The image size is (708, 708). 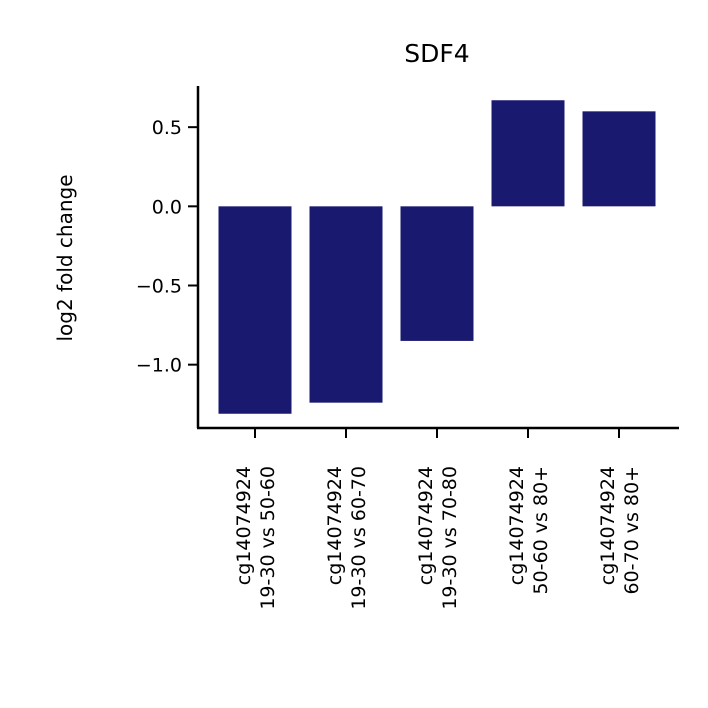 What do you see at coordinates (256, 538) in the screenshot?
I see `x-tick-label-1: cg14074924 19-30 vs 50-60` at bounding box center [256, 538].